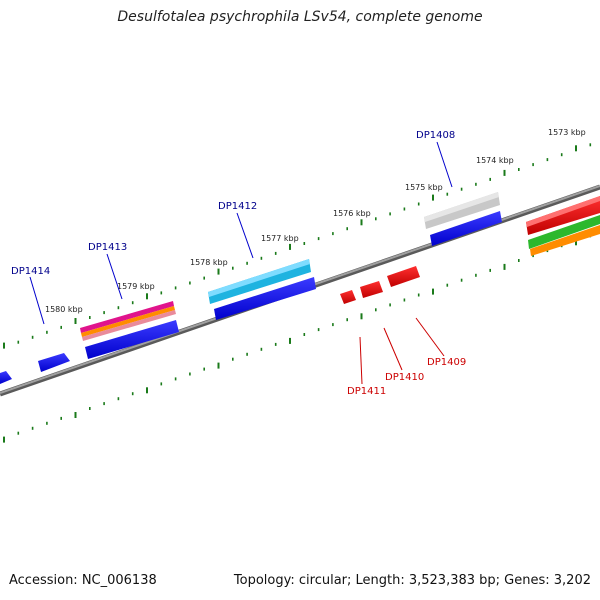 This screenshot has height=600, width=600. What do you see at coordinates (424, 187) in the screenshot?
I see `kbp-label-1575: 1575 kbp` at bounding box center [424, 187].